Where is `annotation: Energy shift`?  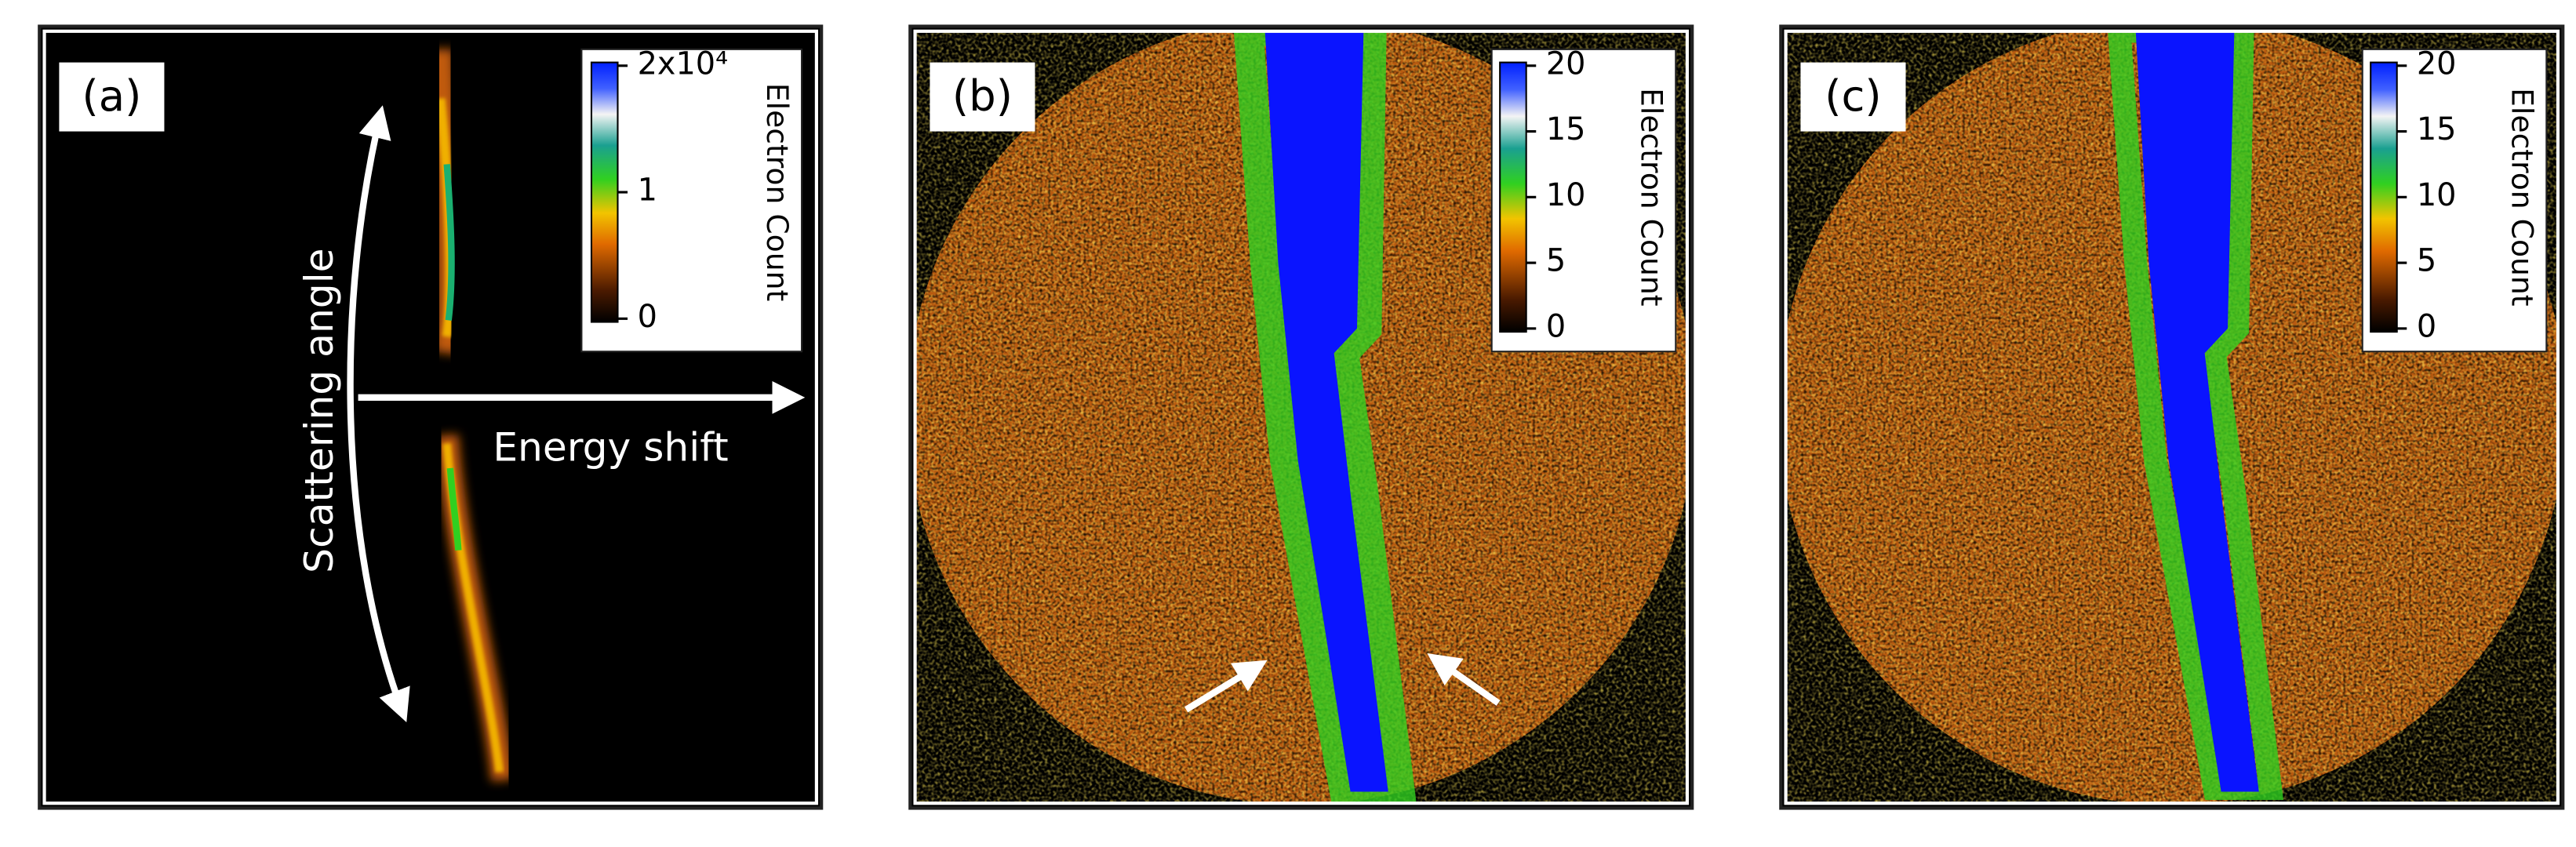
annotation: Energy shift is located at coordinates (610, 447).